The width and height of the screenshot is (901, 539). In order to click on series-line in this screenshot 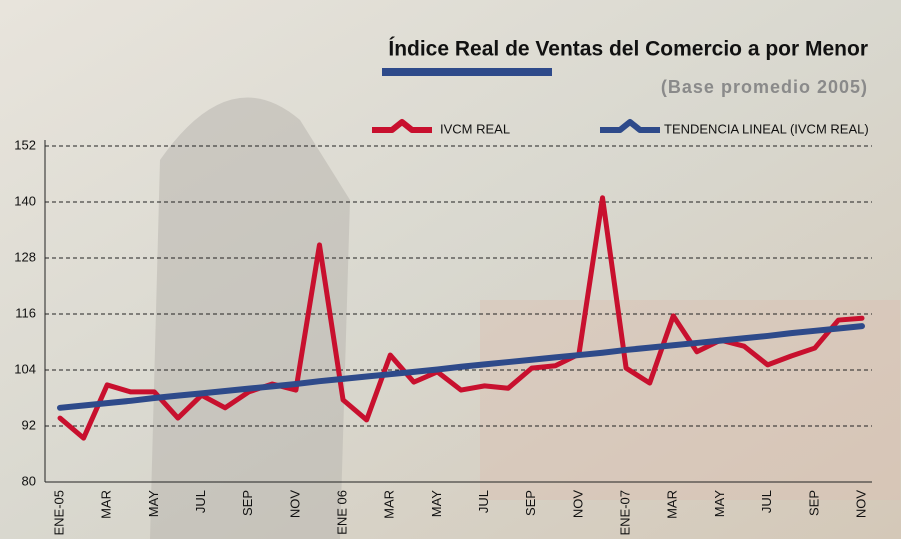, I will do `click(461, 367)`.